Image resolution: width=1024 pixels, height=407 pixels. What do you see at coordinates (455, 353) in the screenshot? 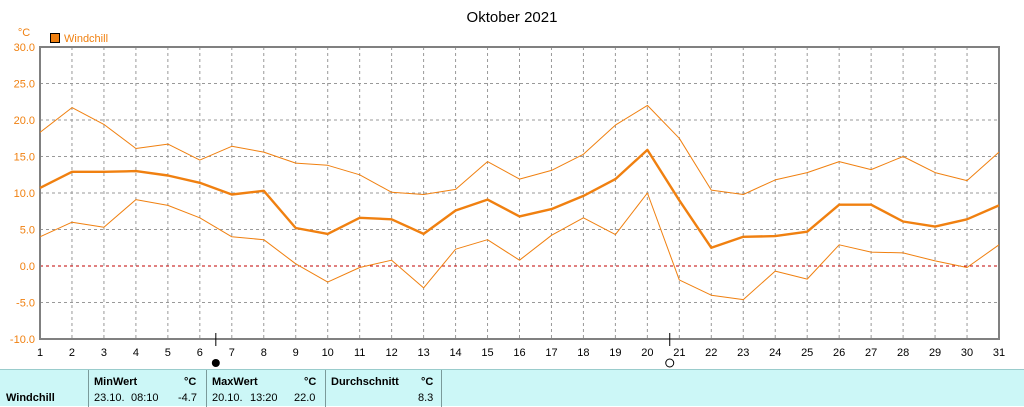
I see `x-tick-label: 14` at bounding box center [455, 353].